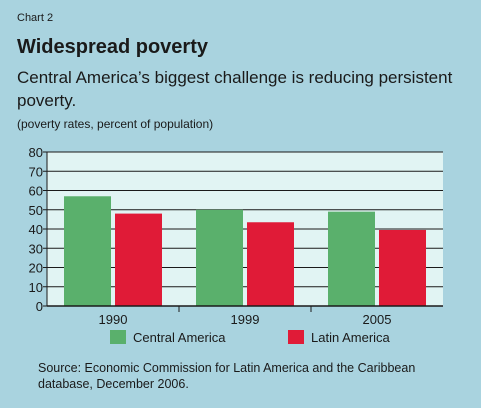  Describe the element at coordinates (402, 267) in the screenshot. I see `bar-latin-america-2005` at that location.